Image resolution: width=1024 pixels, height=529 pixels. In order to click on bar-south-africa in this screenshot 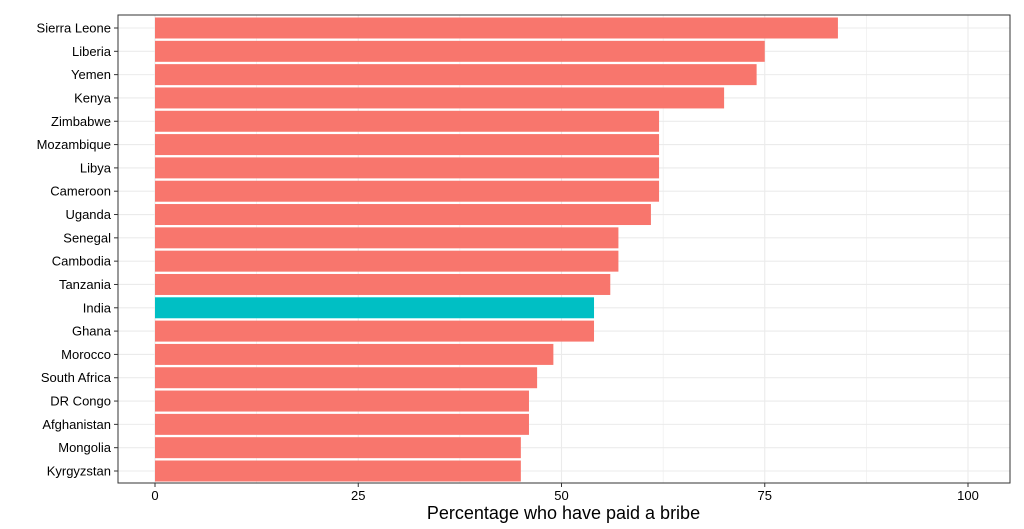, I will do `click(346, 378)`.